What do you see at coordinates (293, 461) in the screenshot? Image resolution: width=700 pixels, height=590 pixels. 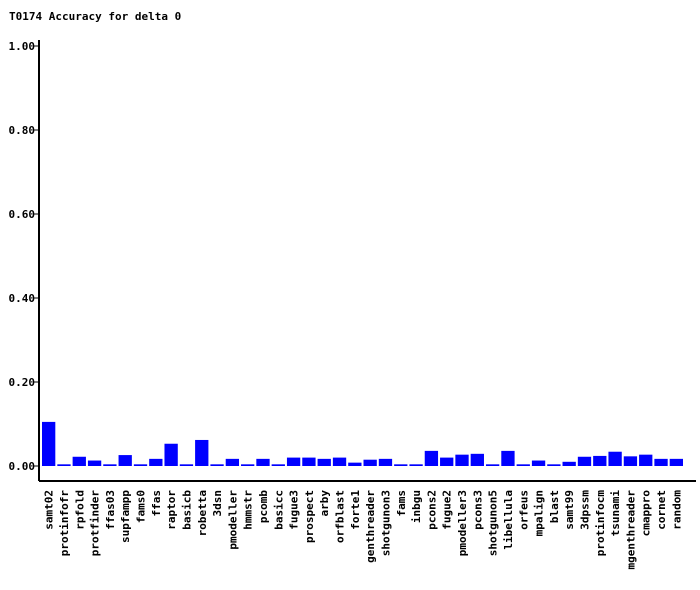 I see `bar-fugue3` at bounding box center [293, 461].